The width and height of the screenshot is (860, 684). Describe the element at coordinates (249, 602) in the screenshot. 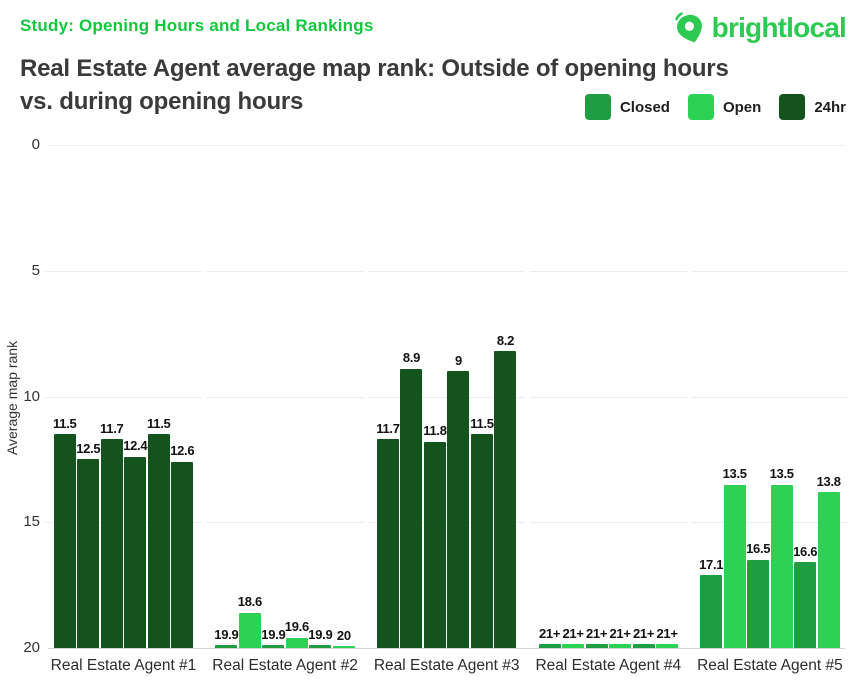

I see `bar-value-label: 18.6` at that location.